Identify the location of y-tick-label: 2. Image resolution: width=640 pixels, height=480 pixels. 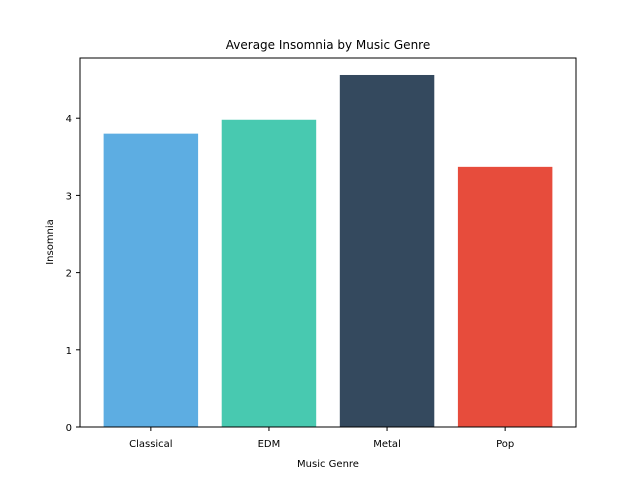
(69, 274).